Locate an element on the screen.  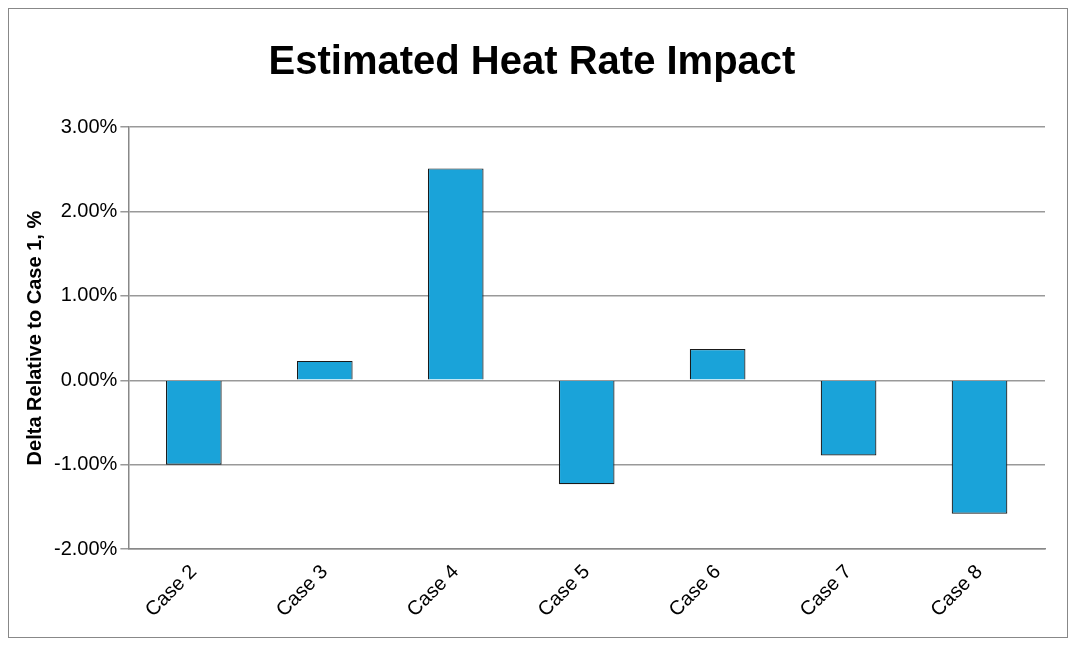
chart-title: Estimated Heat Rate Impact is located at coordinates (532, 60).